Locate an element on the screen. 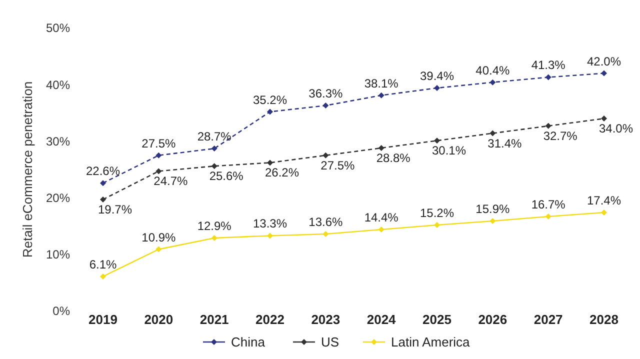  data-label: 28.8% is located at coordinates (393, 157).